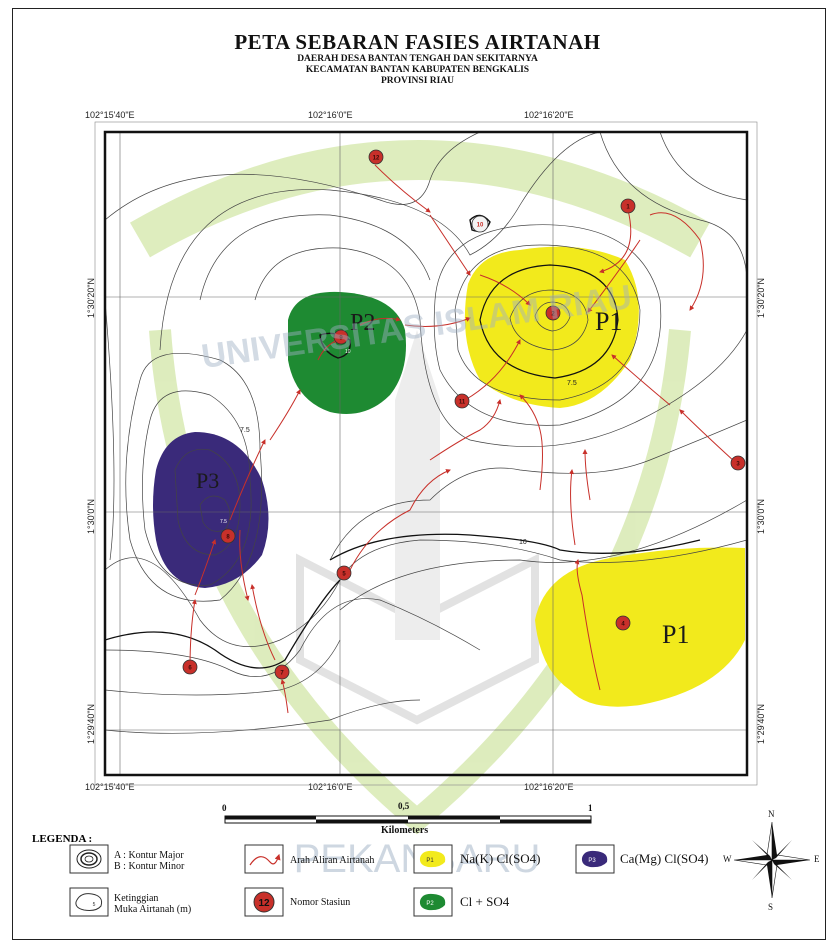 The height and width of the screenshot is (946, 835). I want to click on label-p1-lower: P1, so click(675, 634).